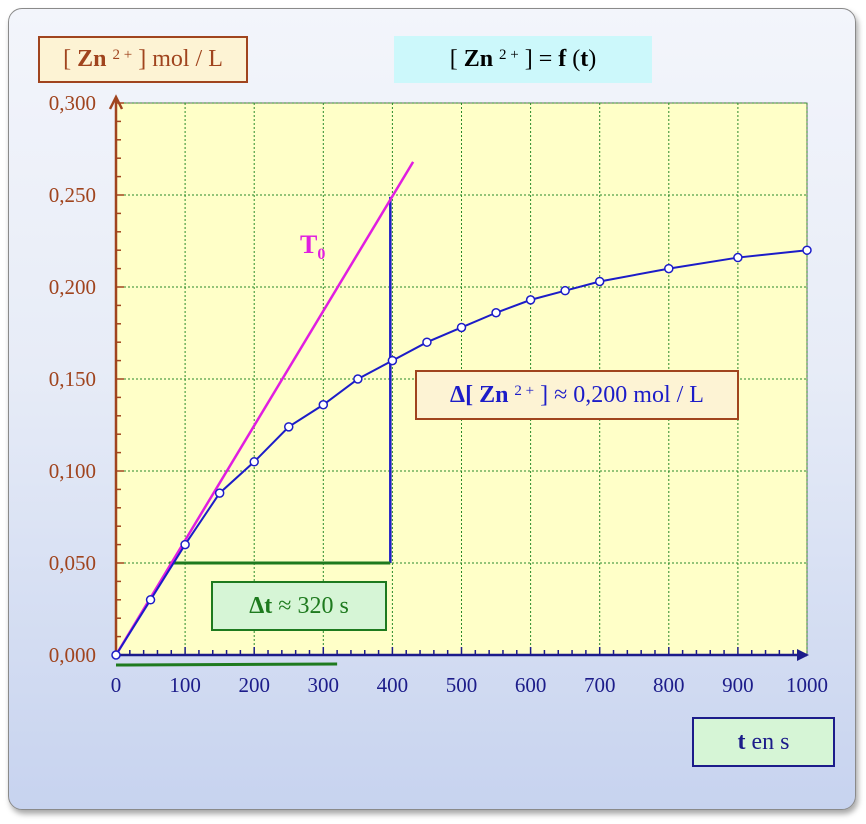  I want to click on x-tick-label: 700, so click(600, 685).